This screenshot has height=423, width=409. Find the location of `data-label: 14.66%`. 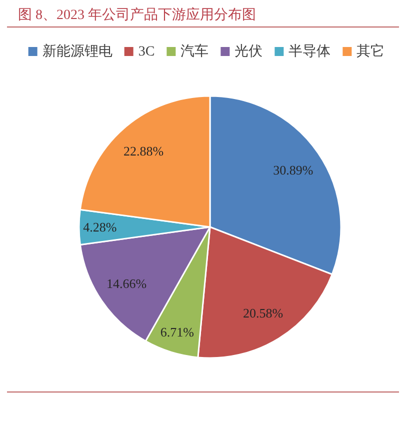

data-label: 14.66% is located at coordinates (126, 284).